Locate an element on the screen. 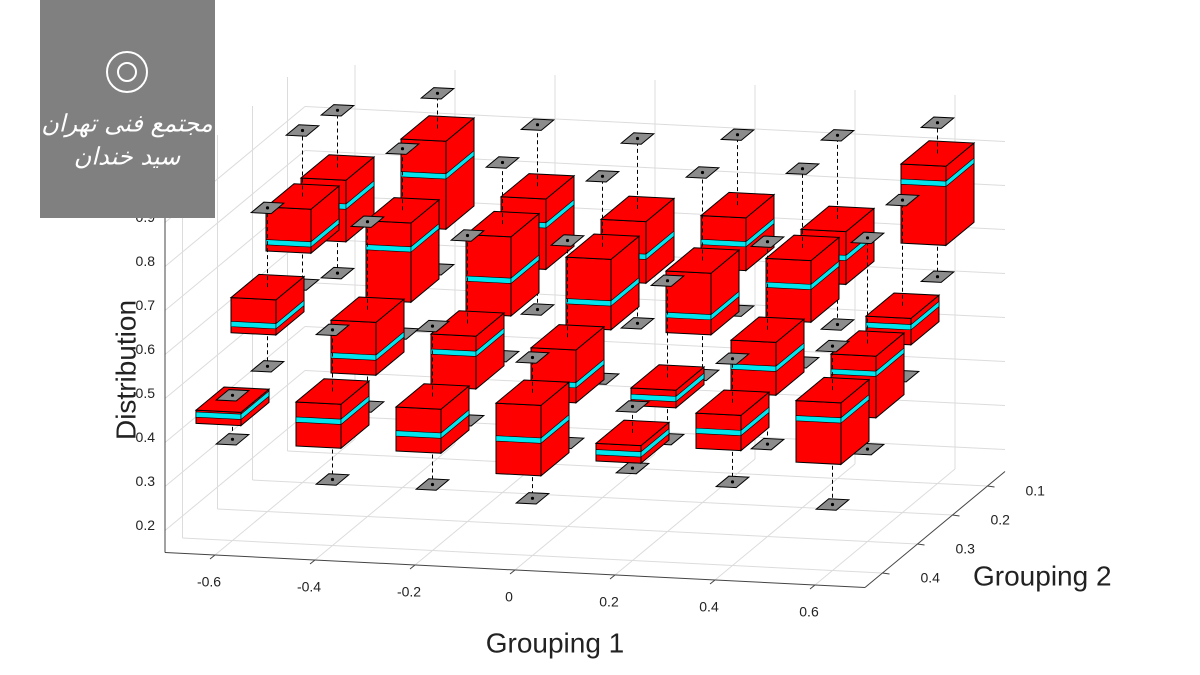 The width and height of the screenshot is (1200, 675). x-tick-label: 0.6 is located at coordinates (809, 612).